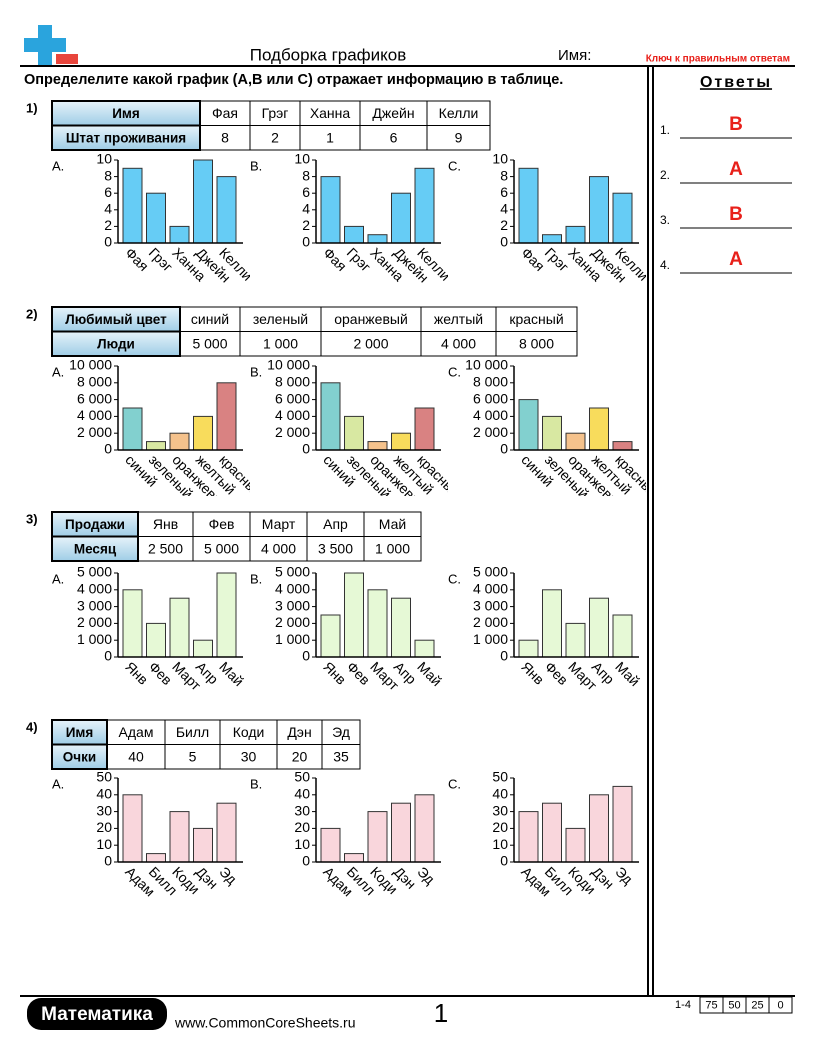 The image size is (816, 1056). I want to click on y-tick-label: 8, so click(504, 175).